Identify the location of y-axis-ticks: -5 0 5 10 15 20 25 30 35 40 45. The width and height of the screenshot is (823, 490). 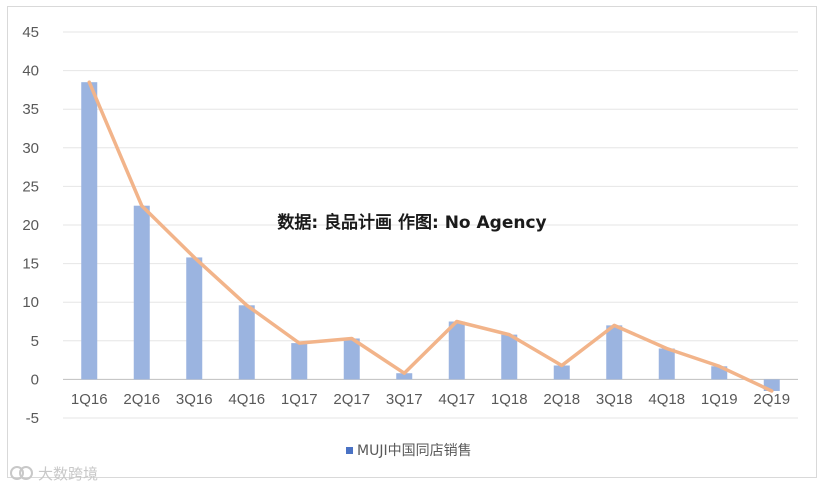
(30, 225).